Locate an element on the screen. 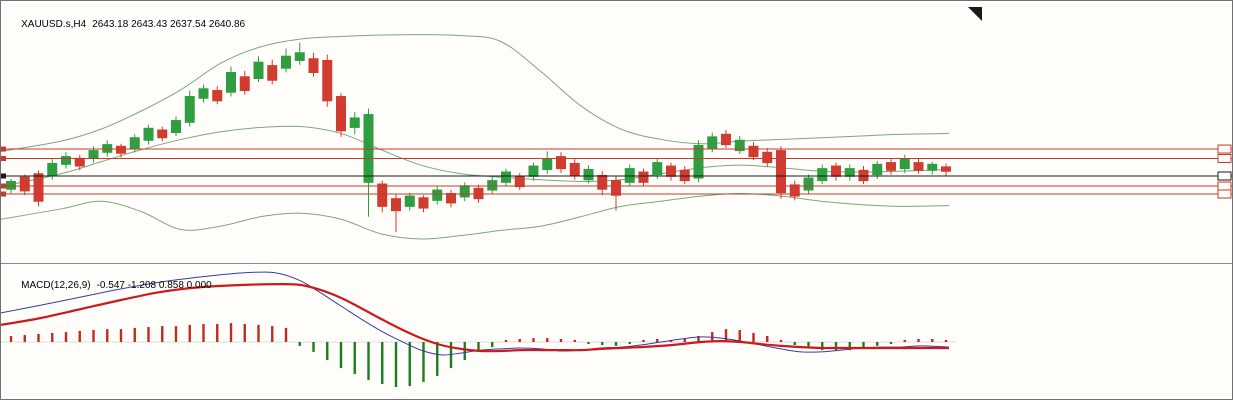  symbol-timeframe-label: XAUUSD.s,H4 is located at coordinates (54, 24).